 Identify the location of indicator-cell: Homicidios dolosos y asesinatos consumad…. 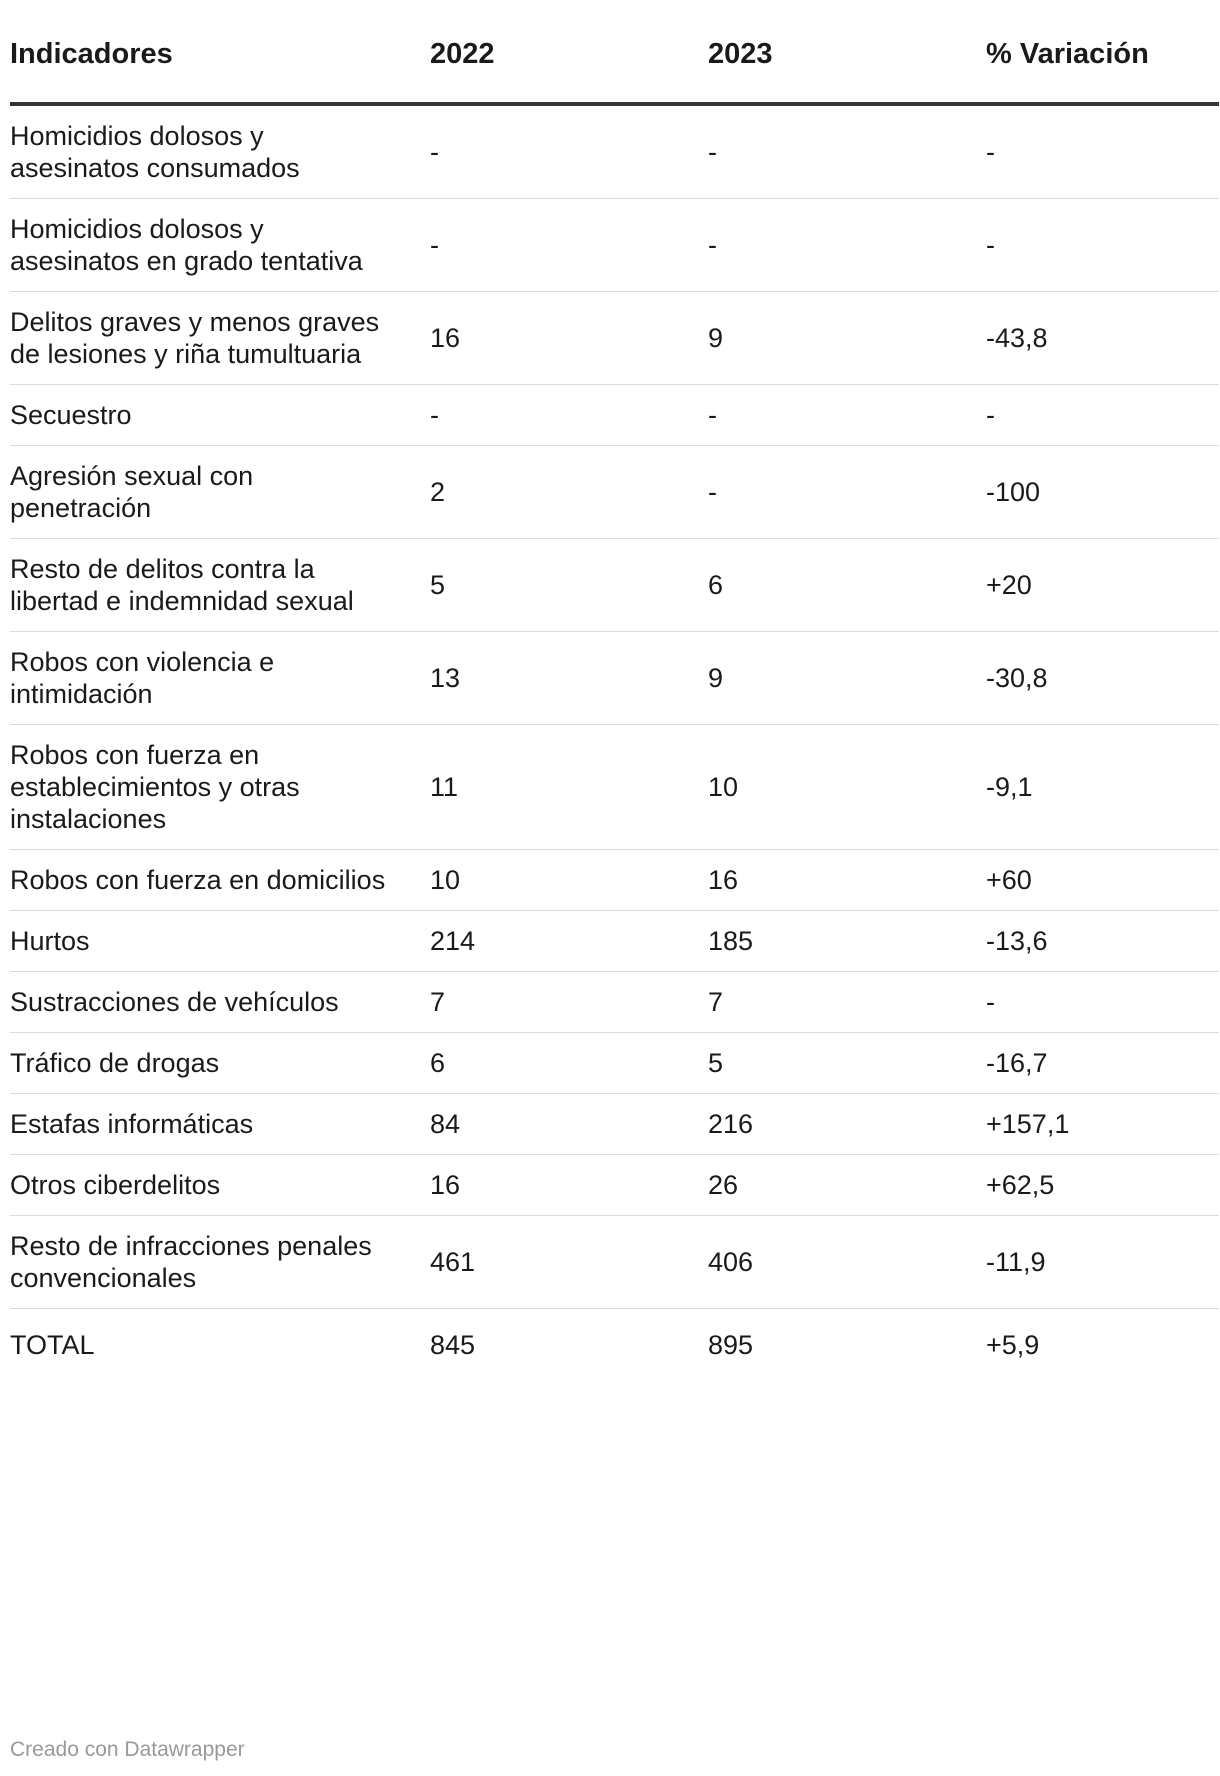
(220, 151).